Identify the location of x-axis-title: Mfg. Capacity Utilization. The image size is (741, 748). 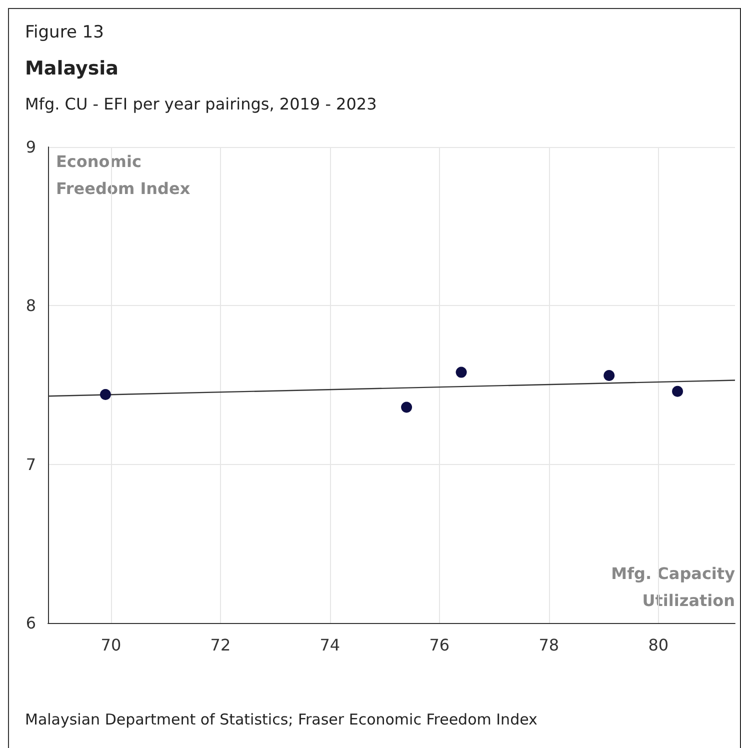
(673, 587).